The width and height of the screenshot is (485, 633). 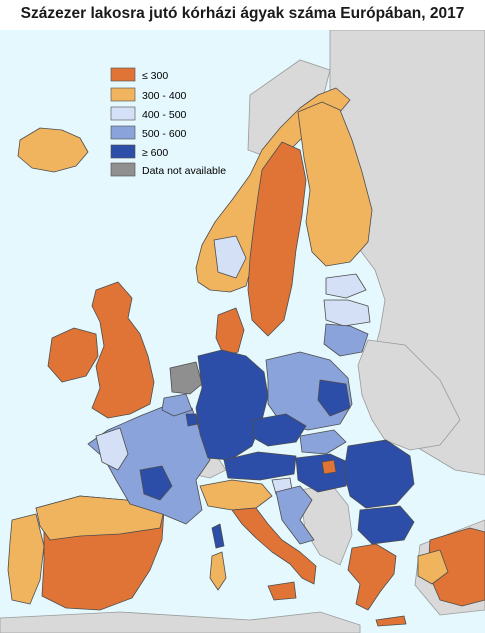 What do you see at coordinates (236, 495) in the screenshot?
I see `italy-north` at bounding box center [236, 495].